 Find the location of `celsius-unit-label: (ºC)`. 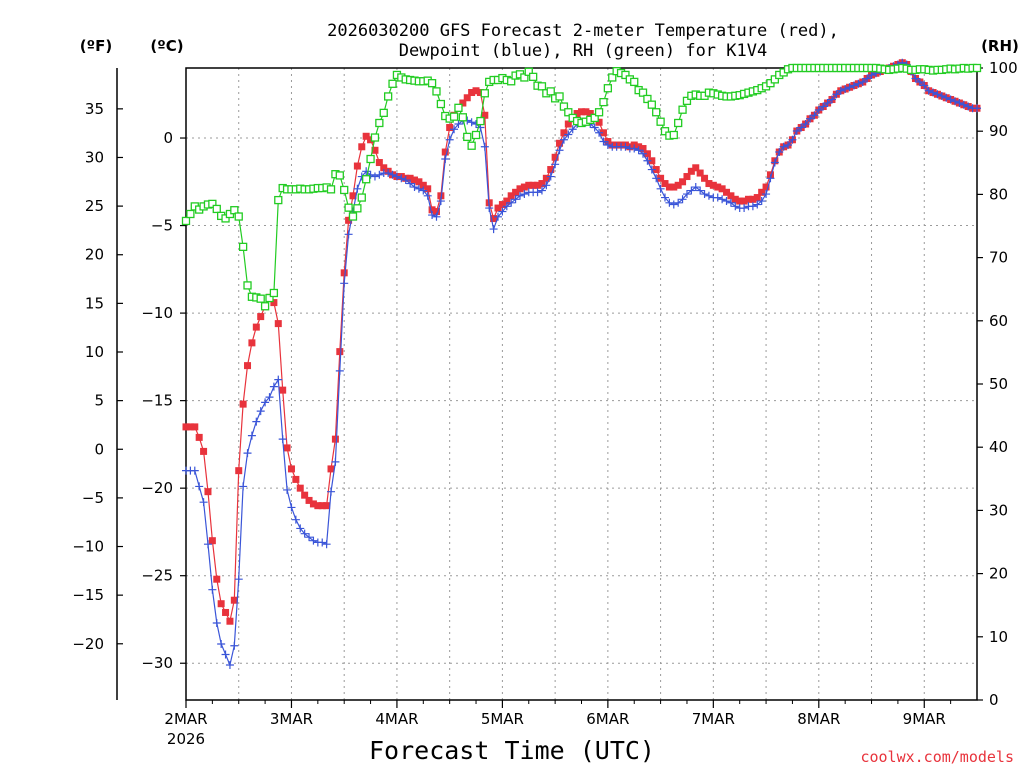

celsius-unit-label: (ºC) is located at coordinates (166, 46).